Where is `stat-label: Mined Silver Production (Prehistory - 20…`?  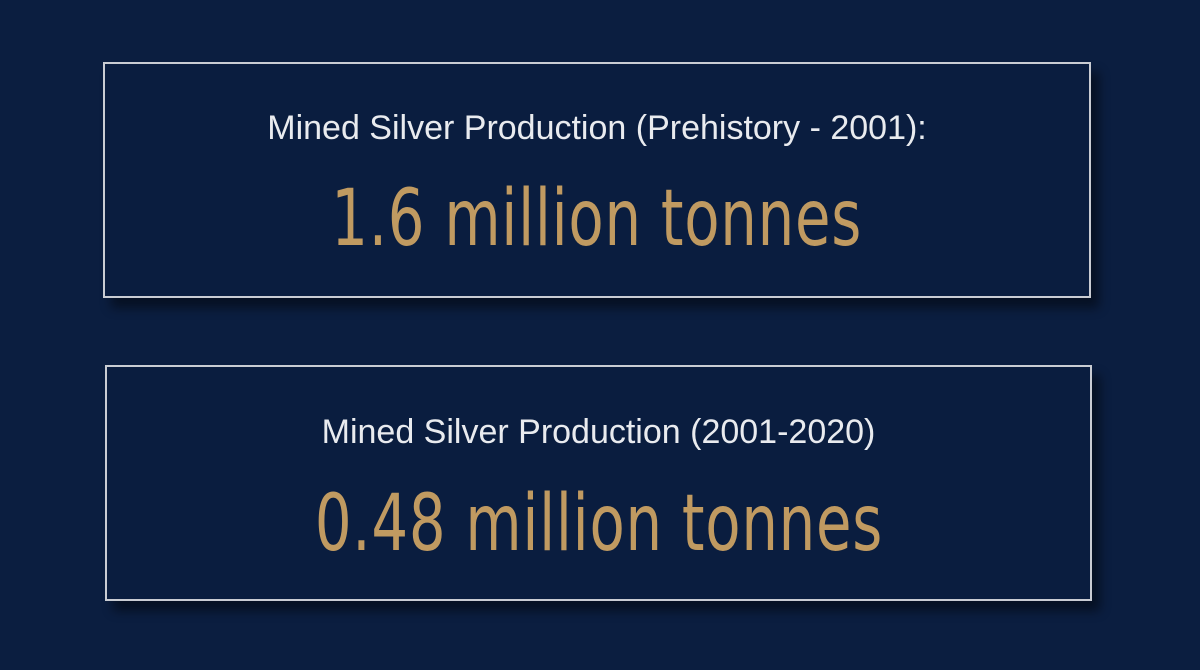
stat-label: Mined Silver Production (Prehistory - 20… is located at coordinates (597, 128).